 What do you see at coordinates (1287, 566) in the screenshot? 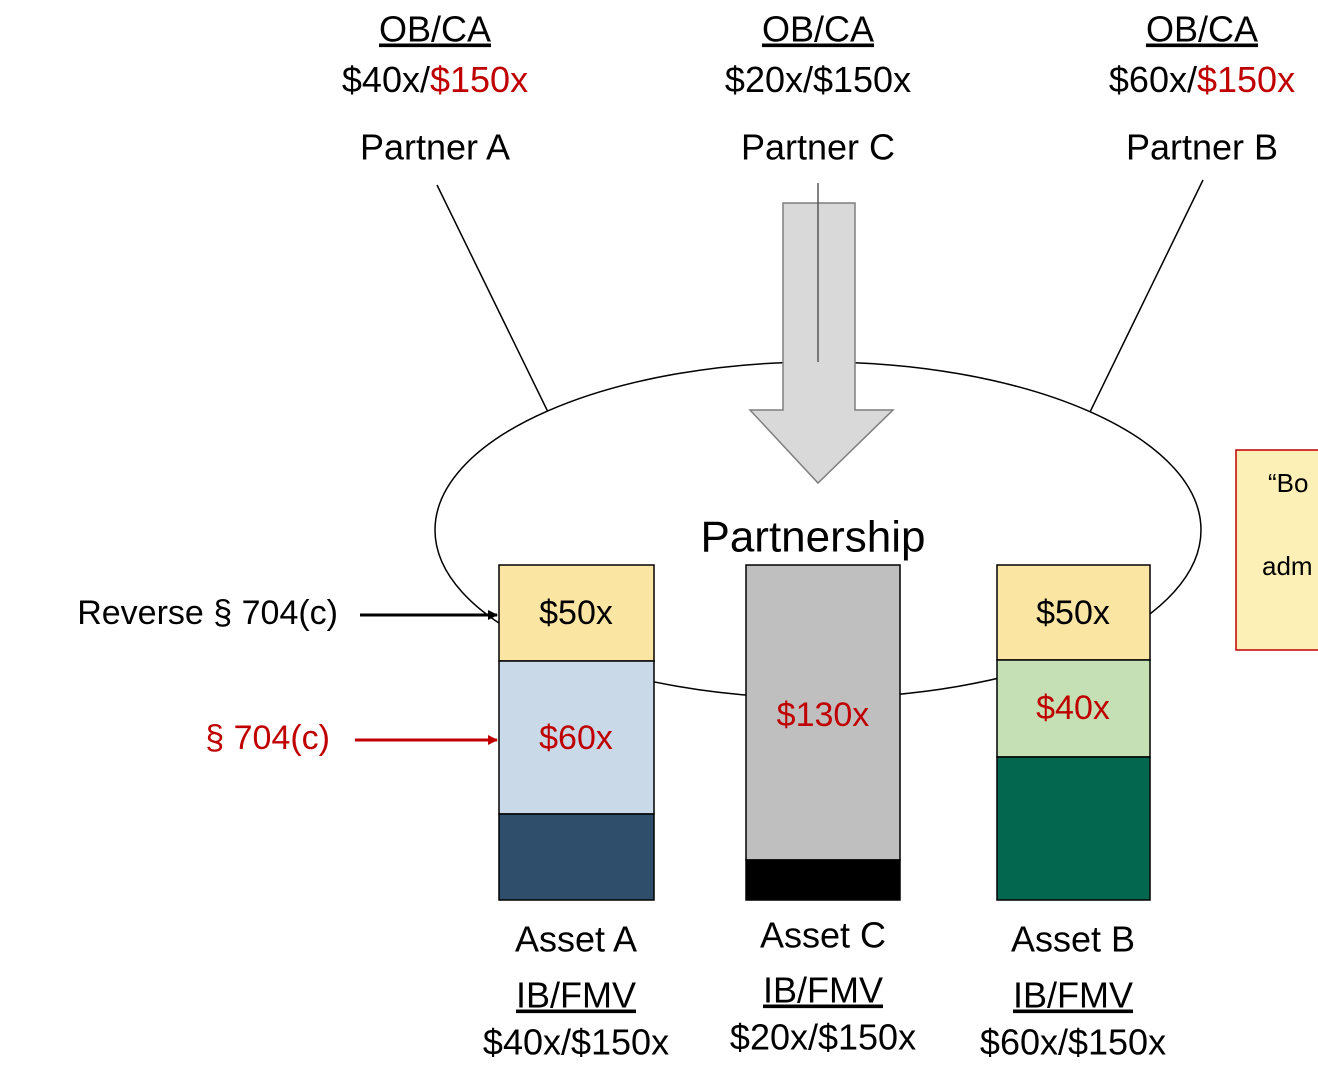
I see `callout-text: adm` at bounding box center [1287, 566].